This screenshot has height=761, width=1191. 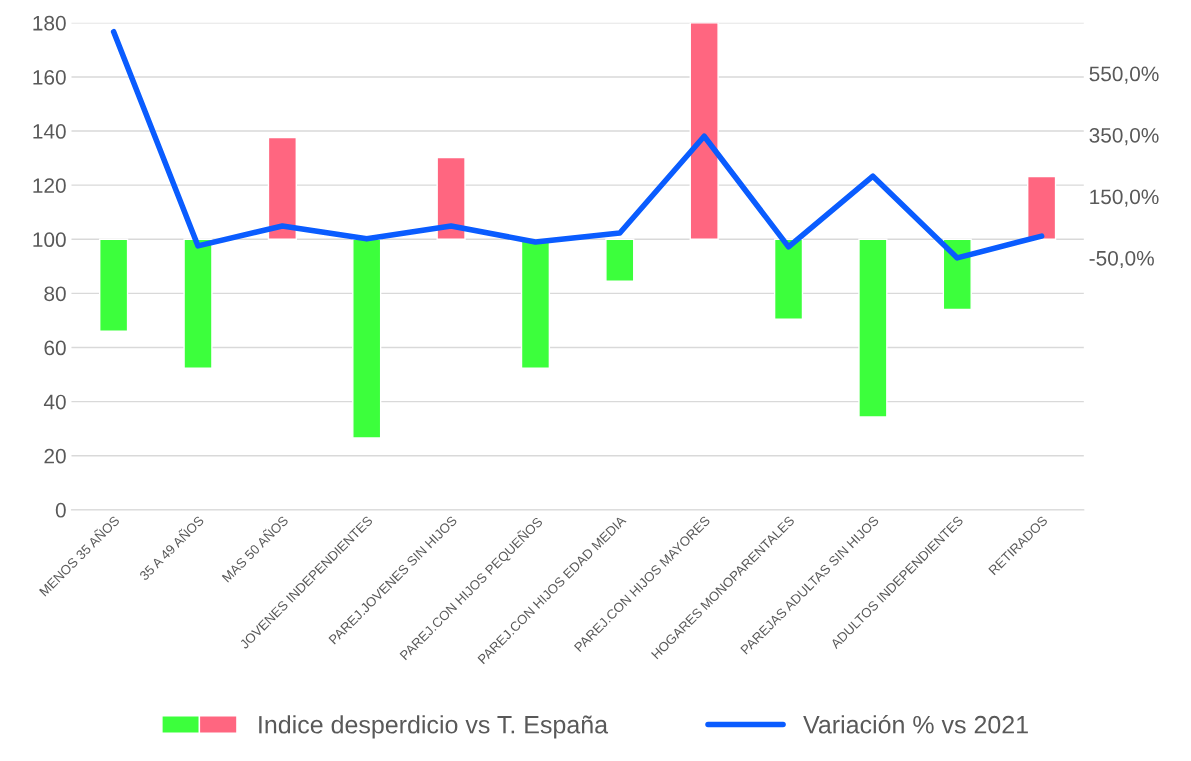 What do you see at coordinates (1121, 259) in the screenshot?
I see `y2-tick-label: -50,0%` at bounding box center [1121, 259].